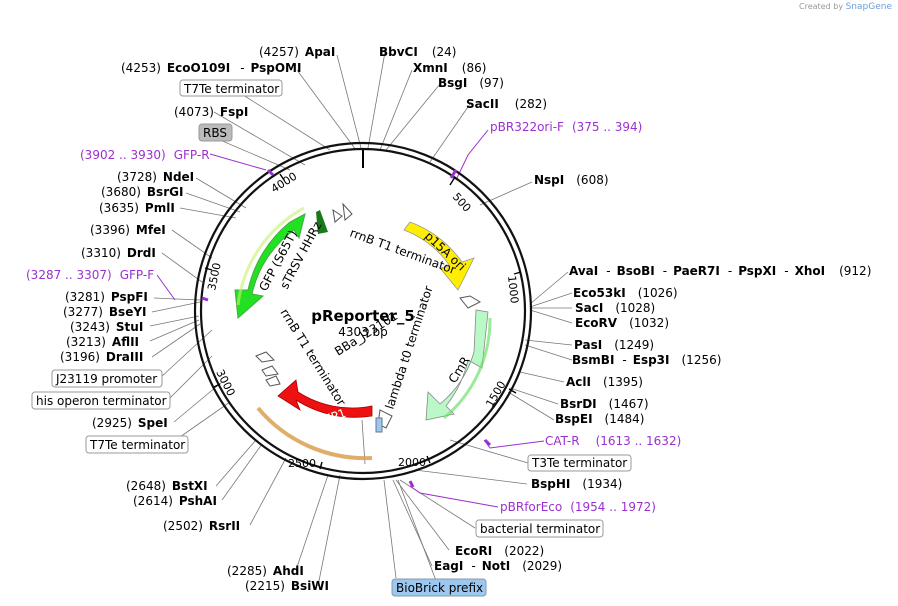 This screenshot has width=898, height=606. What do you see at coordinates (363, 316) in the screenshot?
I see `plasmid-name: pReporter_5` at bounding box center [363, 316].